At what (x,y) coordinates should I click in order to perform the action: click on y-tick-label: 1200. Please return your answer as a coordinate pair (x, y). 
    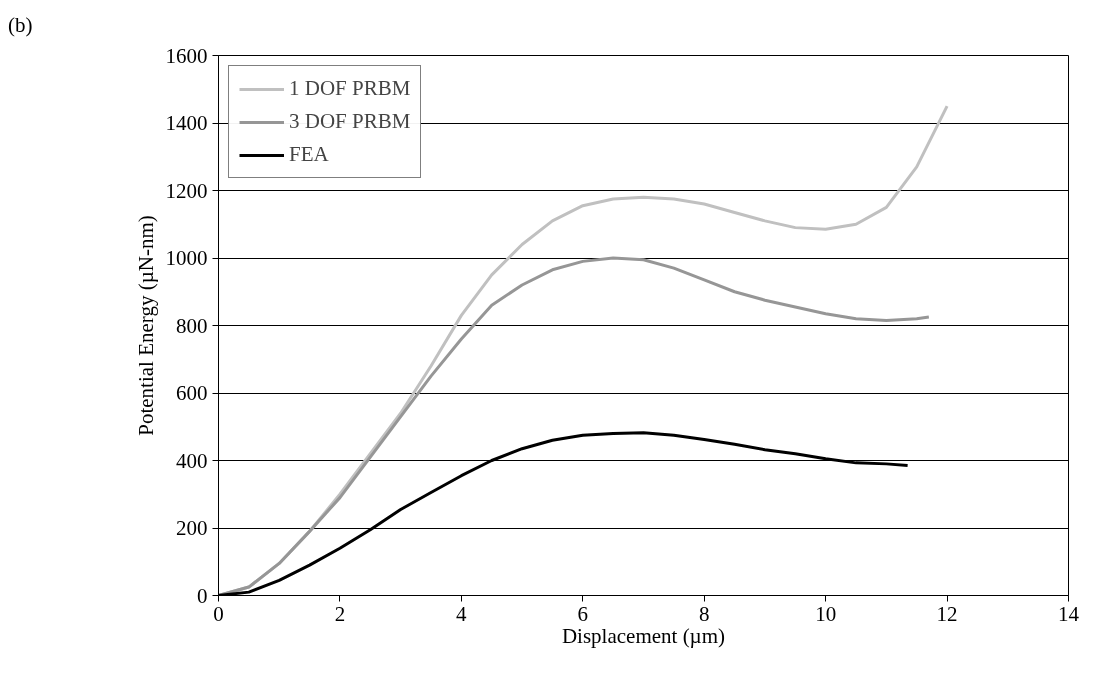
    Looking at the image, I should click on (186, 190).